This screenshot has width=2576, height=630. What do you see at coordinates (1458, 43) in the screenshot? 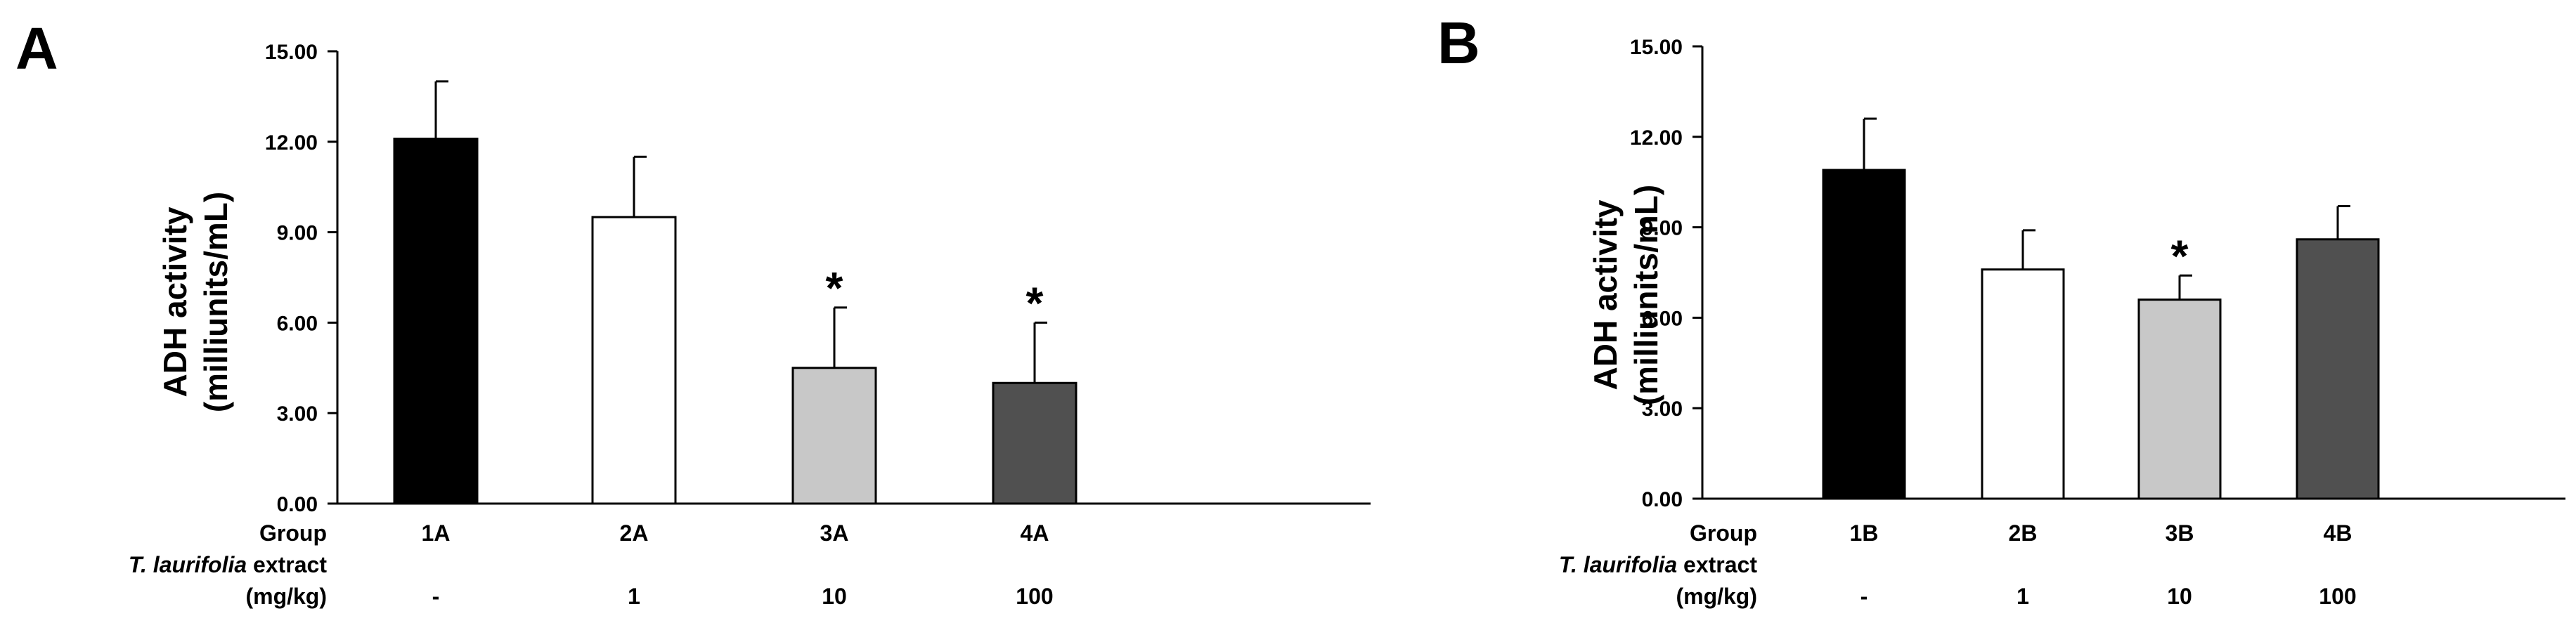
I see `panel-label: B` at bounding box center [1458, 43].